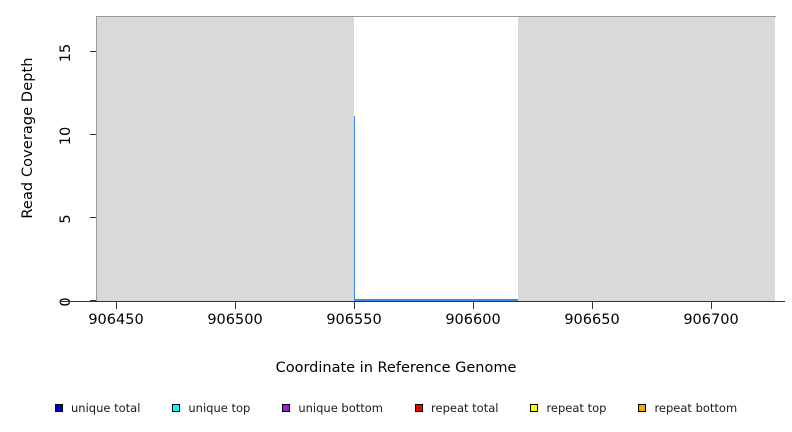  Describe the element at coordinates (106, 408) in the screenshot. I see `legend-label-unique-total: unique total` at that location.